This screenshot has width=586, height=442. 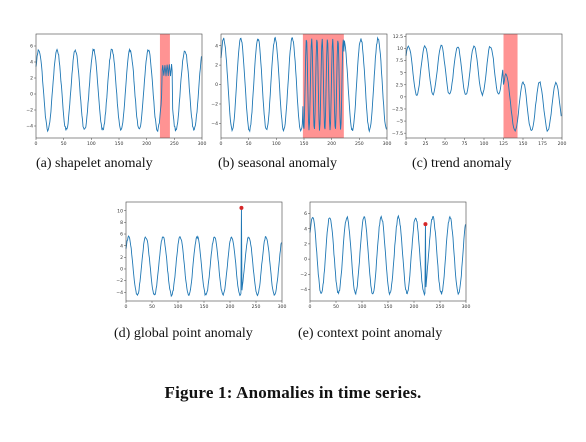 I want to click on y-tick-label: −5, so click(x=399, y=122).